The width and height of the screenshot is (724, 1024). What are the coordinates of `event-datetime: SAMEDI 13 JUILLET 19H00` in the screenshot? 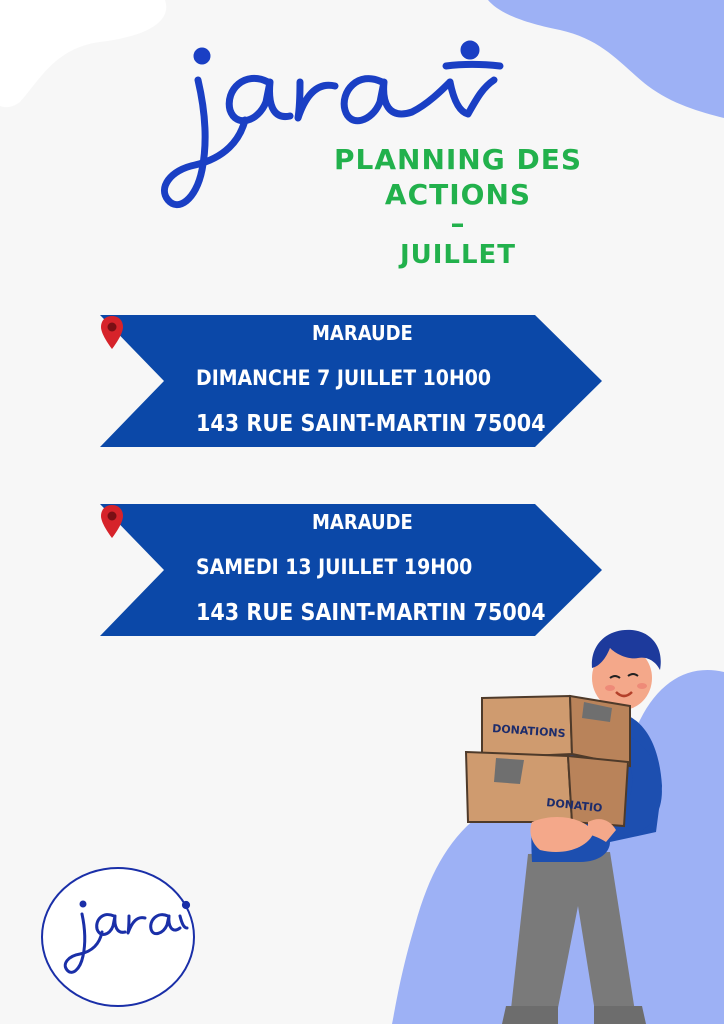 It's located at (334, 567).